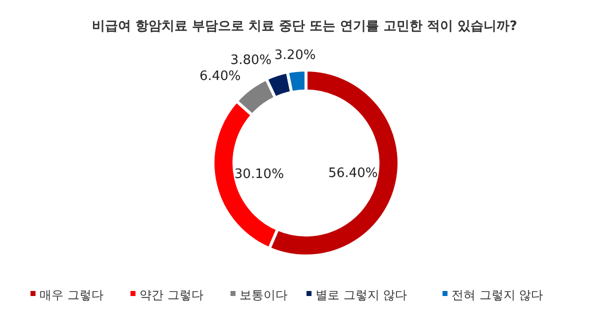 Image resolution: width=609 pixels, height=324 pixels. Describe the element at coordinates (172, 295) in the screenshot. I see `legend-label: 약간 그렇다` at that location.